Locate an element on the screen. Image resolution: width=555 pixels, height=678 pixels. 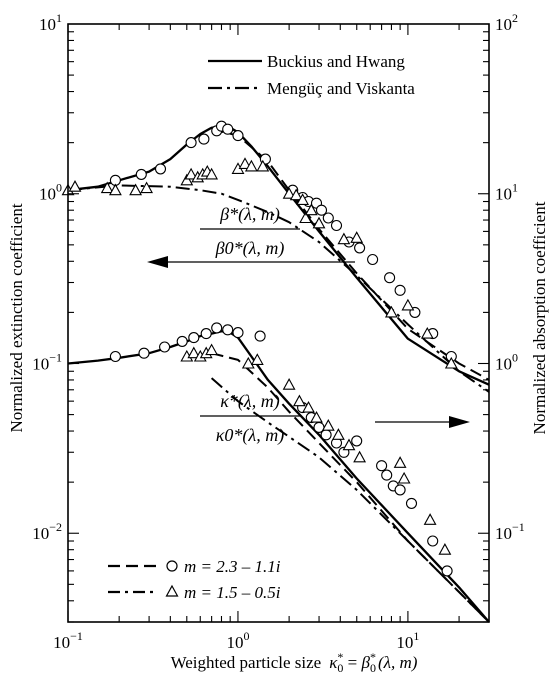
x-tick-label: 10¹ is located at coordinates (407, 640).